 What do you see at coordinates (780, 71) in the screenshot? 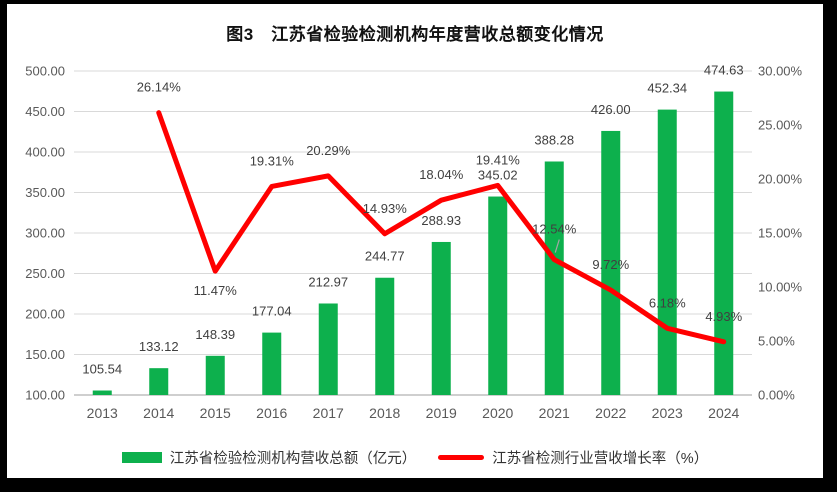
I see `y-right-tick: 30.00%` at bounding box center [780, 71].